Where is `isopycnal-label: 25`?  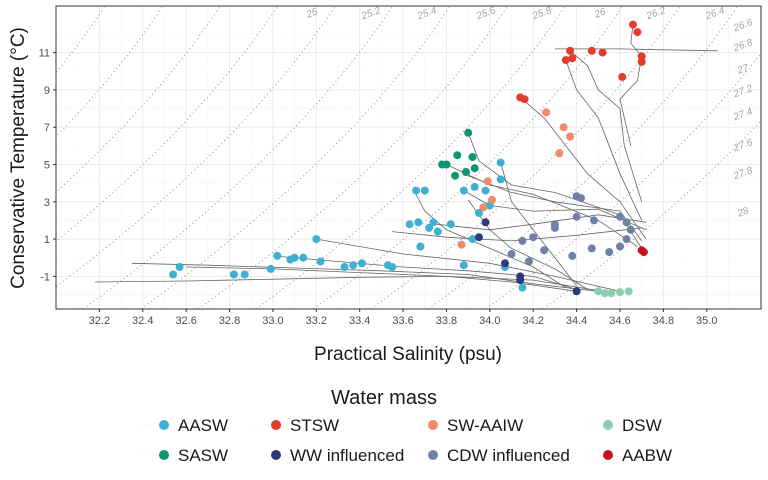 isopycnal-label: 25 is located at coordinates (312, 13).